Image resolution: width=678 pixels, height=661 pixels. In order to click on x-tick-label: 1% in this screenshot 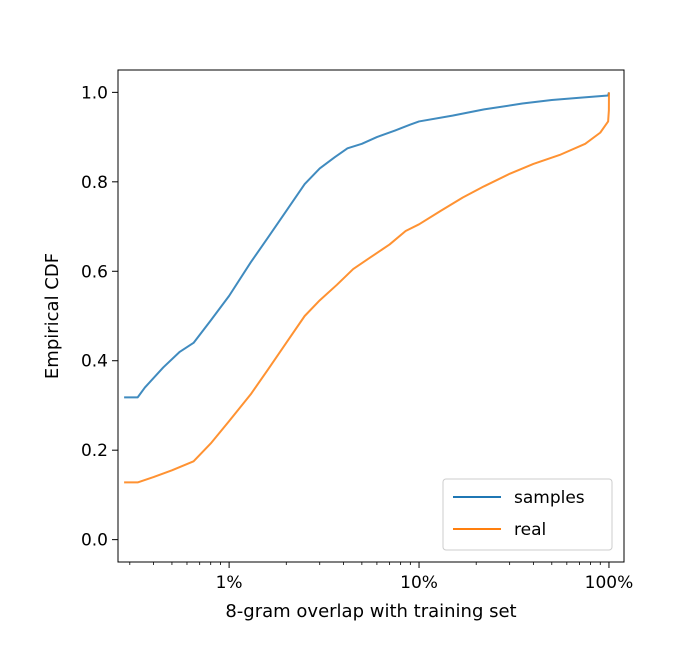, I will do `click(229, 583)`.